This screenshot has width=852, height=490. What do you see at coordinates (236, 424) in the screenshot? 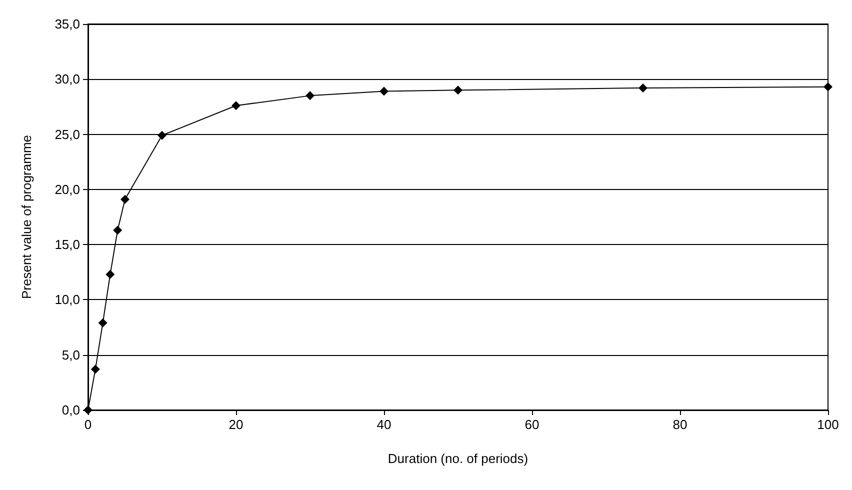
I see `x-tick-label: 20` at bounding box center [236, 424].